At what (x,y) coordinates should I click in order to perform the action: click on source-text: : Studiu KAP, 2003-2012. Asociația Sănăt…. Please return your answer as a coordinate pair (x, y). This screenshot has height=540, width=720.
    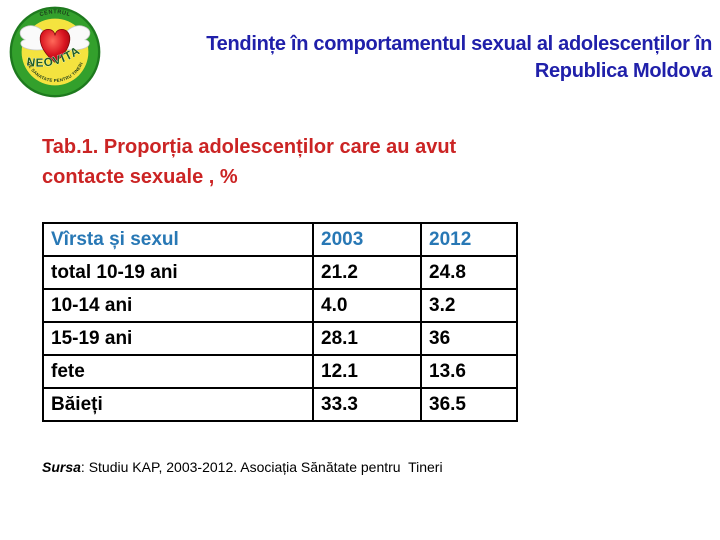
    Looking at the image, I should click on (261, 467).